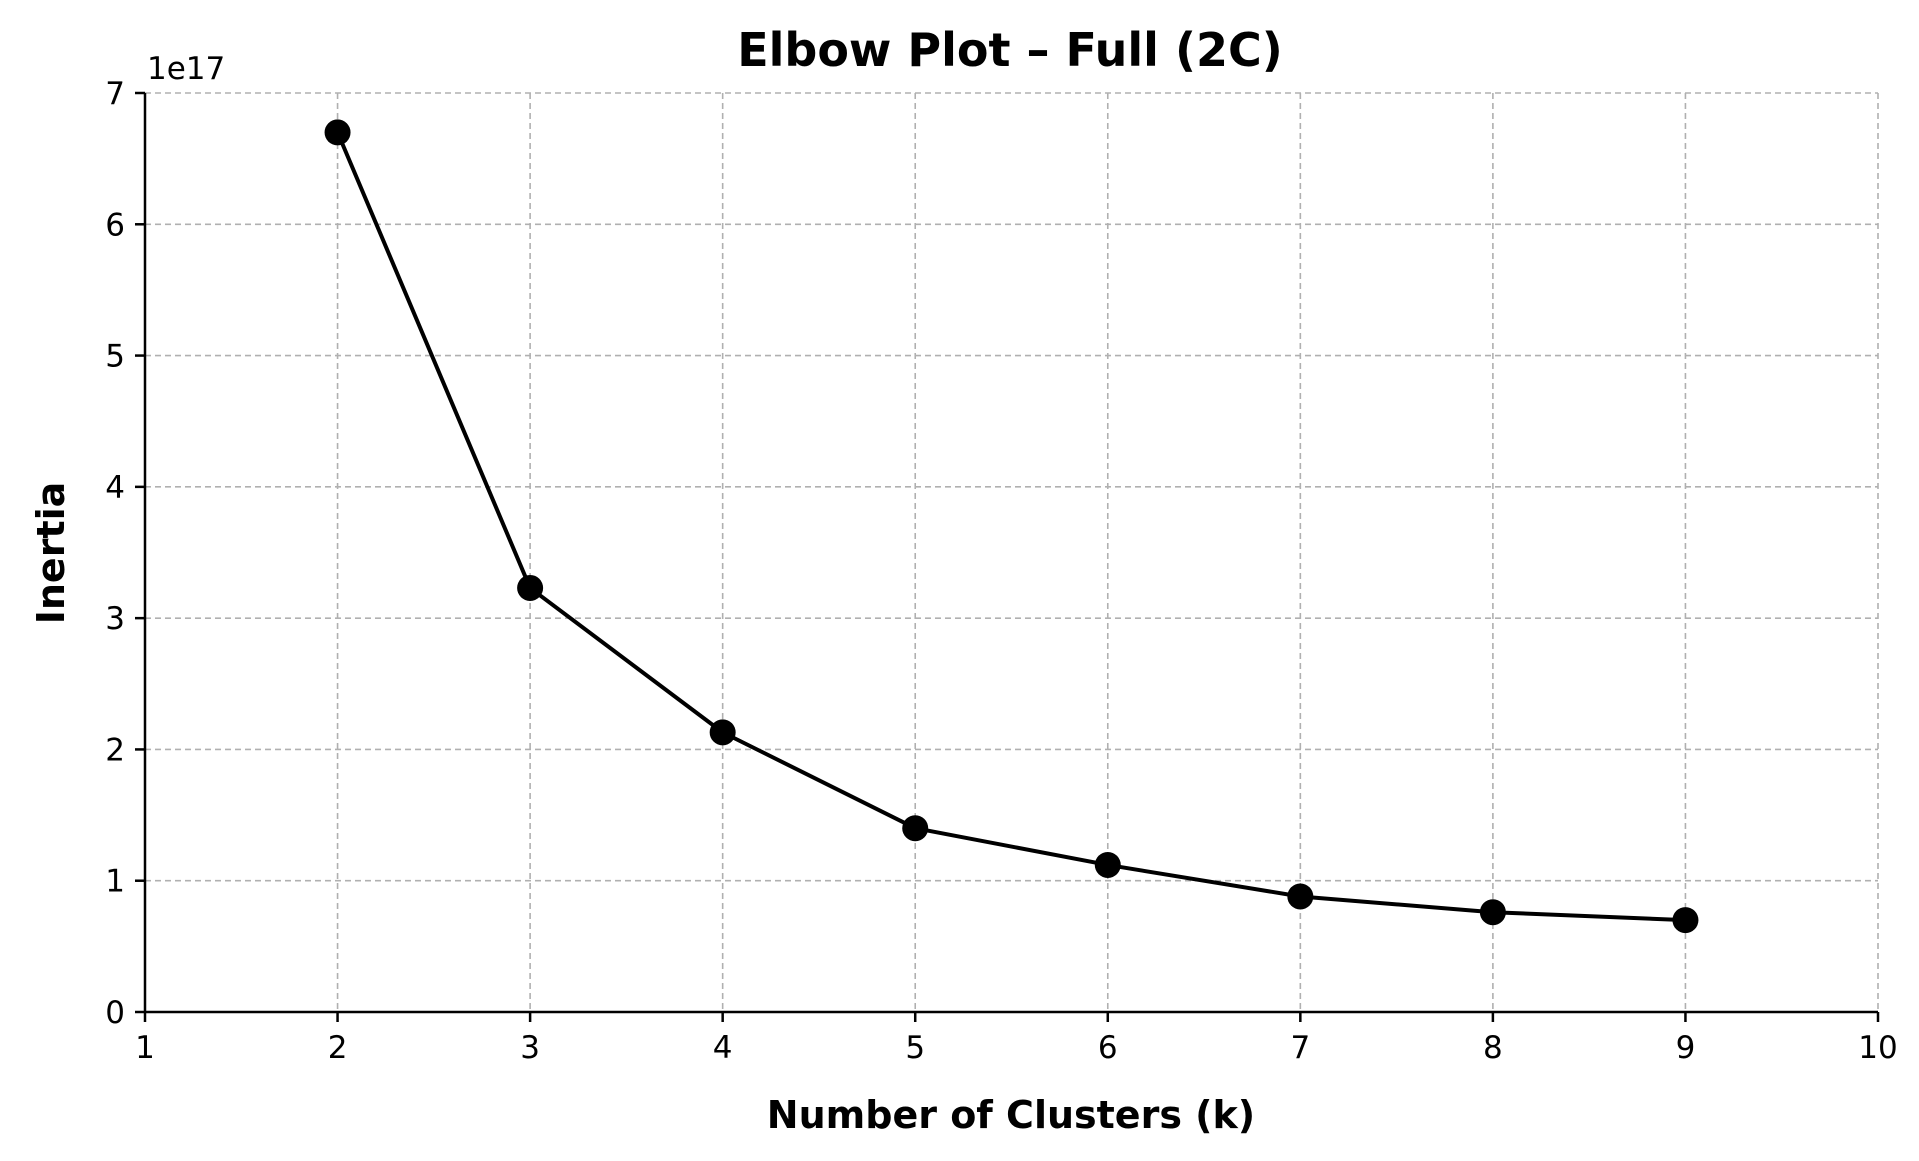 The width and height of the screenshot is (1919, 1161). I want to click on x-tick-label: 10, so click(1877, 1048).